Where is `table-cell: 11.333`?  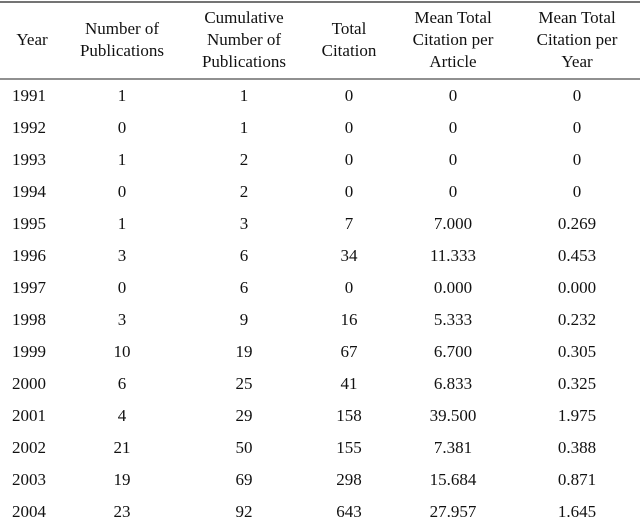
table-cell: 11.333 is located at coordinates (453, 255).